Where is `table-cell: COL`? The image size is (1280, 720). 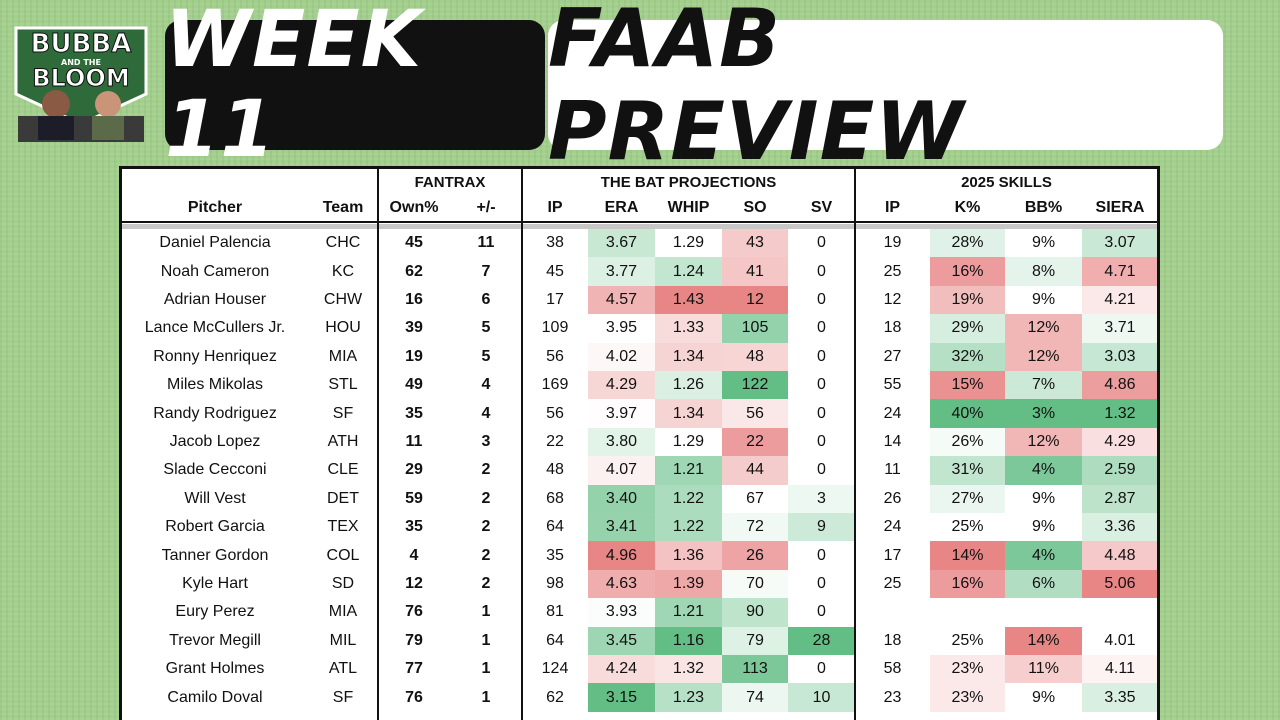 table-cell: COL is located at coordinates (343, 555).